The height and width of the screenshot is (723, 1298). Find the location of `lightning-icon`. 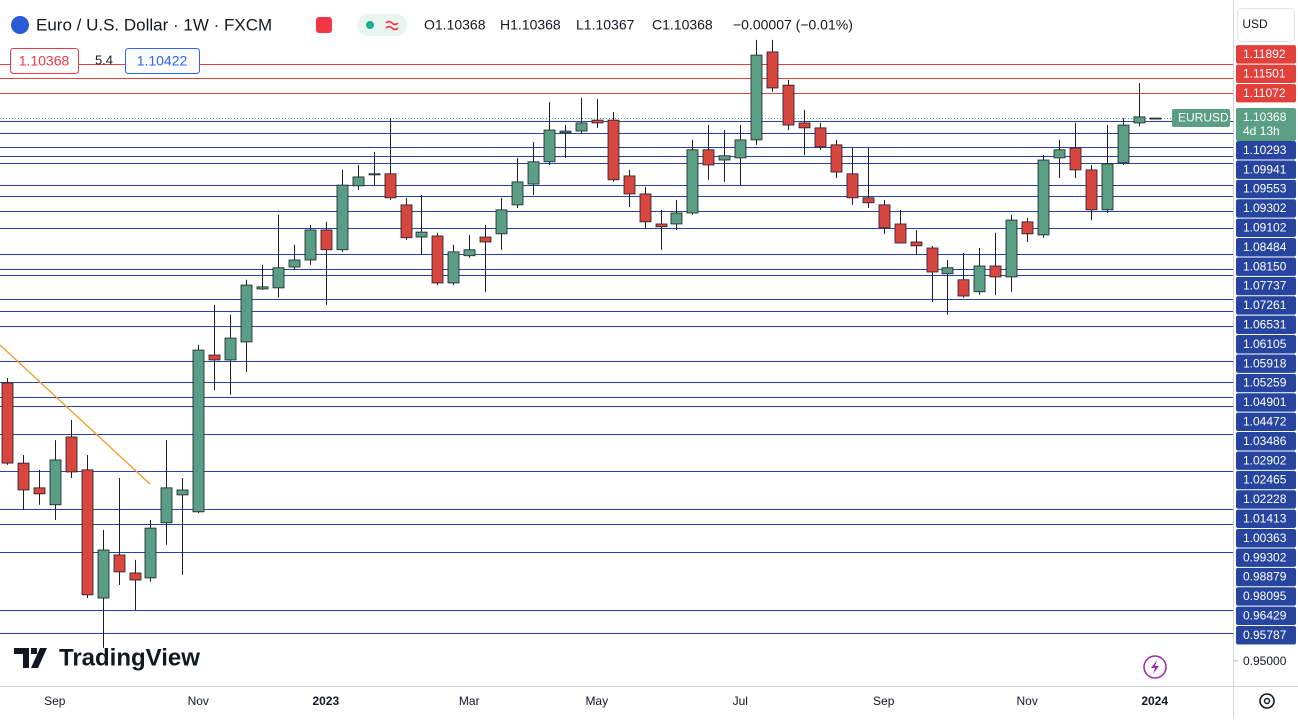

lightning-icon is located at coordinates (1155, 667).